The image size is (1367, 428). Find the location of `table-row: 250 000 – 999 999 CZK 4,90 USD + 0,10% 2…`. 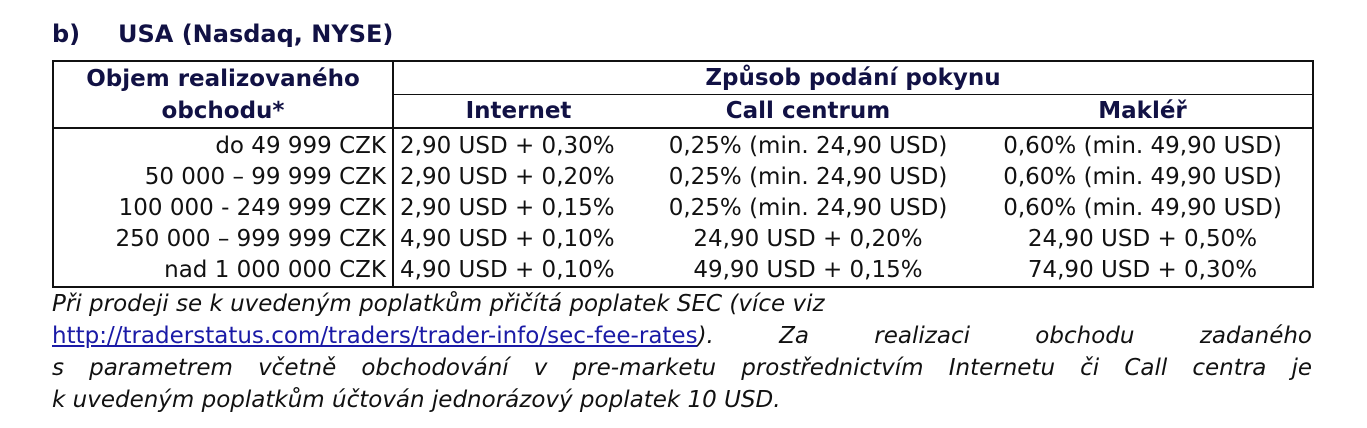

table-row: 250 000 – 999 999 CZK 4,90 USD + 0,10% 2… is located at coordinates (683, 239).